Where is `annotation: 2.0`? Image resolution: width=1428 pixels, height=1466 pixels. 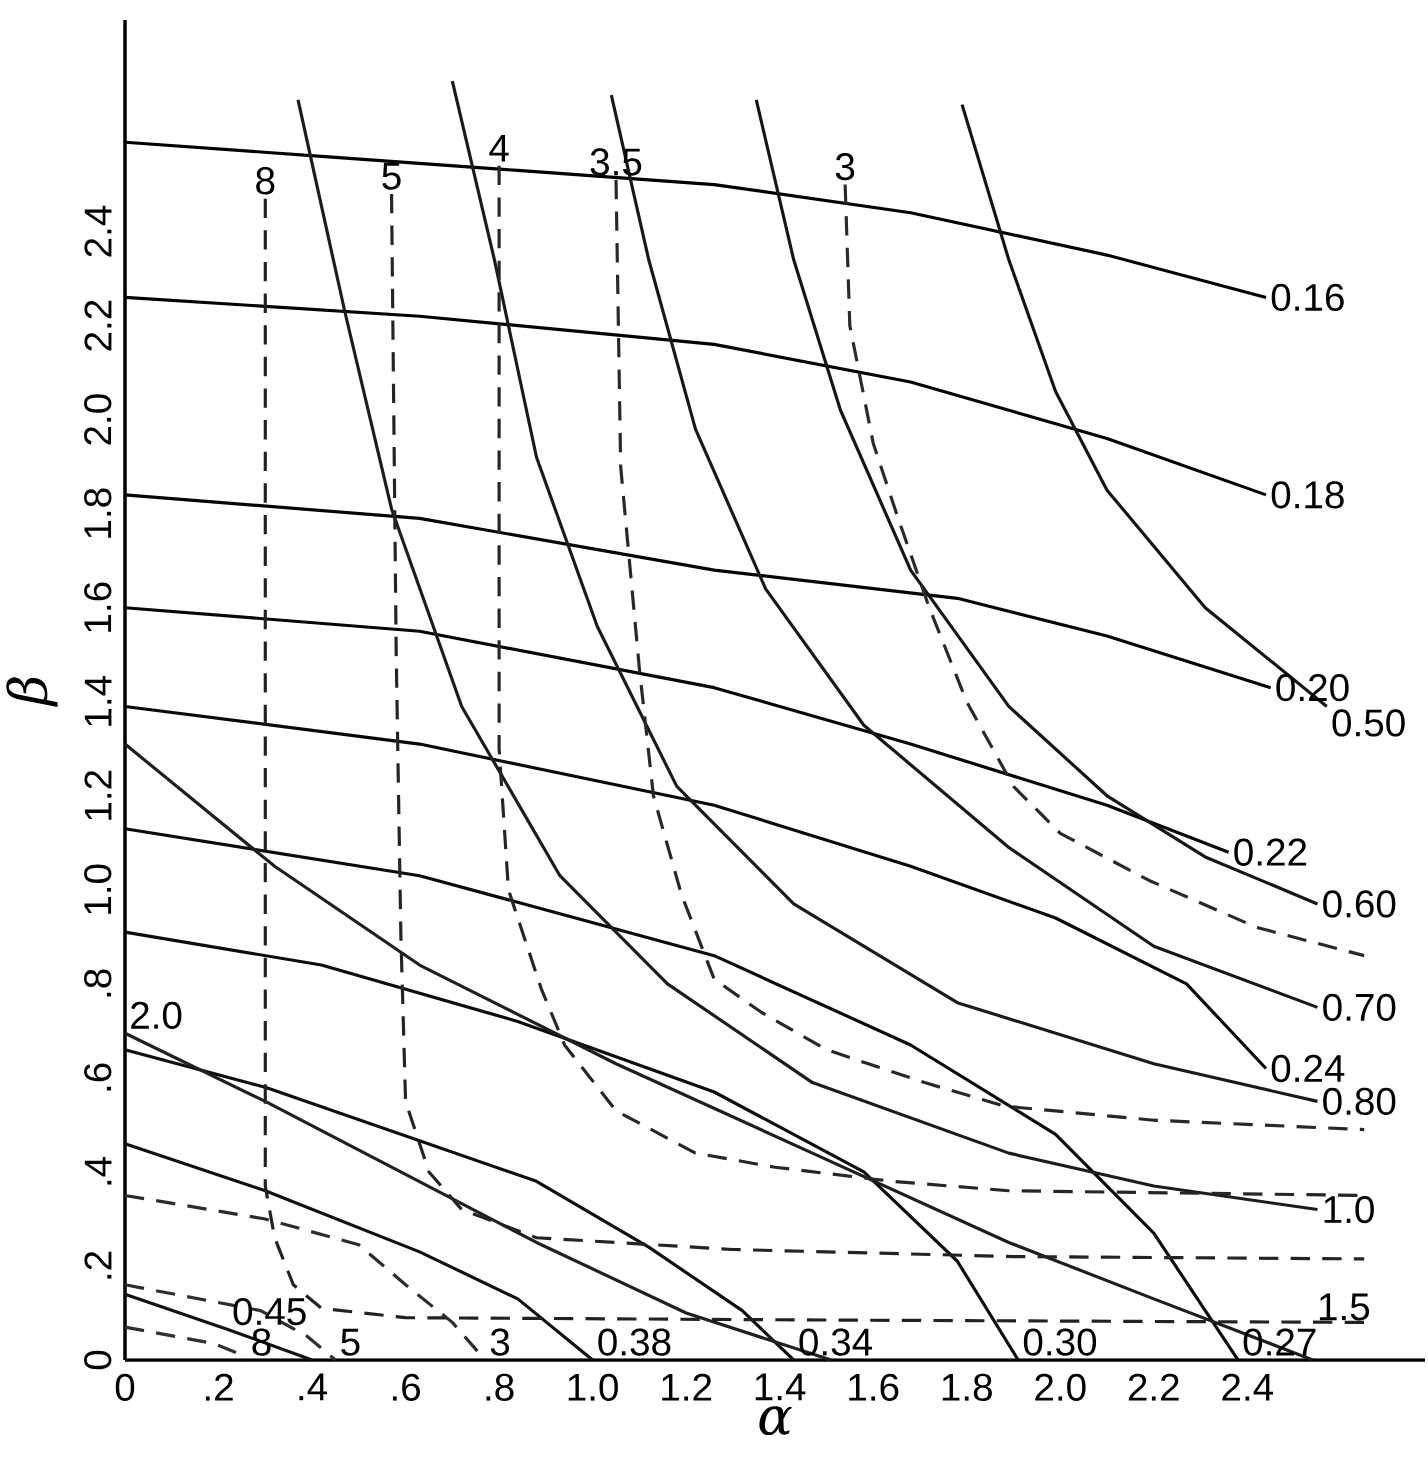 annotation: 2.0 is located at coordinates (156, 1015).